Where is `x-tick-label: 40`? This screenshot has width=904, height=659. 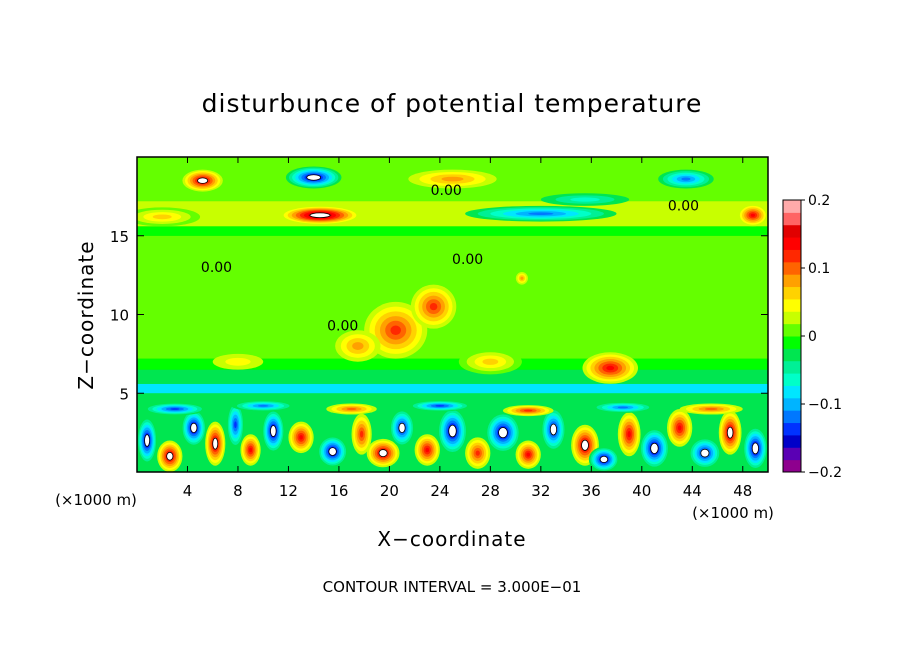 x-tick-label: 40 is located at coordinates (641, 491).